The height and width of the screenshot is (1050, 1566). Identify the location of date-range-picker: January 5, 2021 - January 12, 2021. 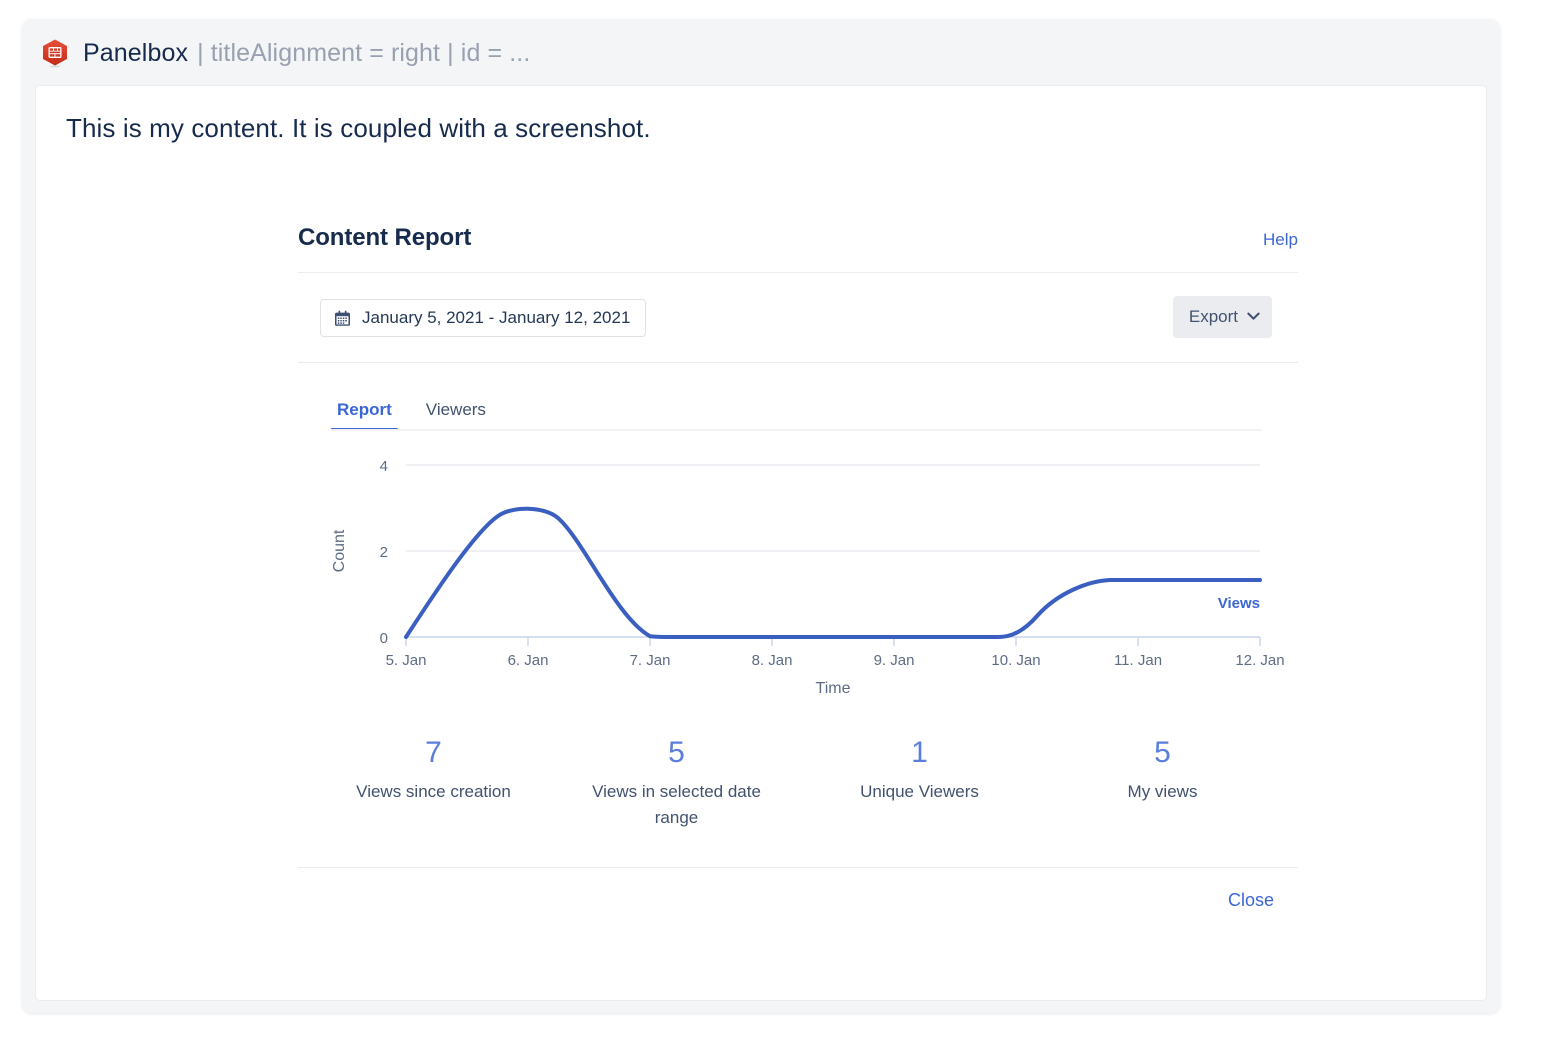
(483, 318).